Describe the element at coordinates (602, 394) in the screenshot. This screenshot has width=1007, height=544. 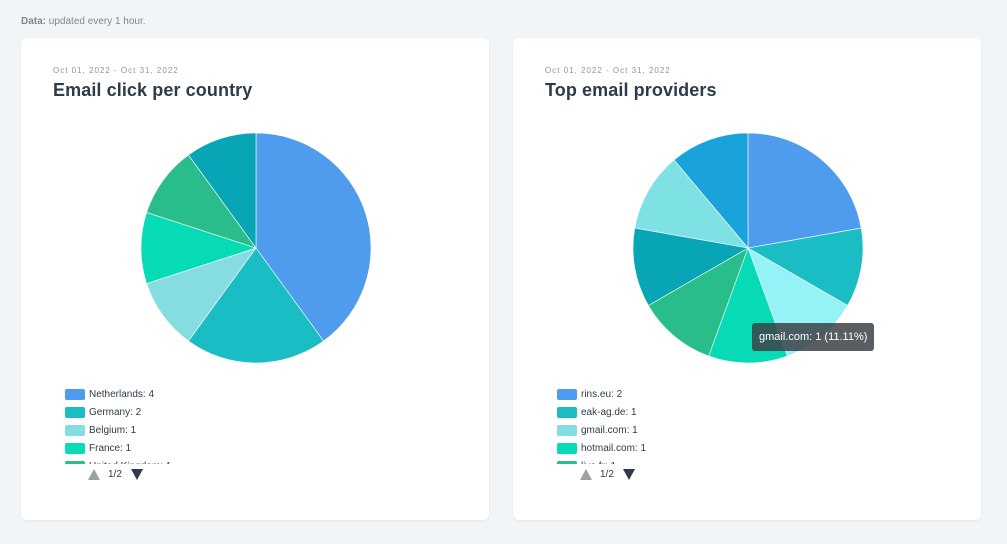
I see `legend-label: rins.eu: 2` at that location.